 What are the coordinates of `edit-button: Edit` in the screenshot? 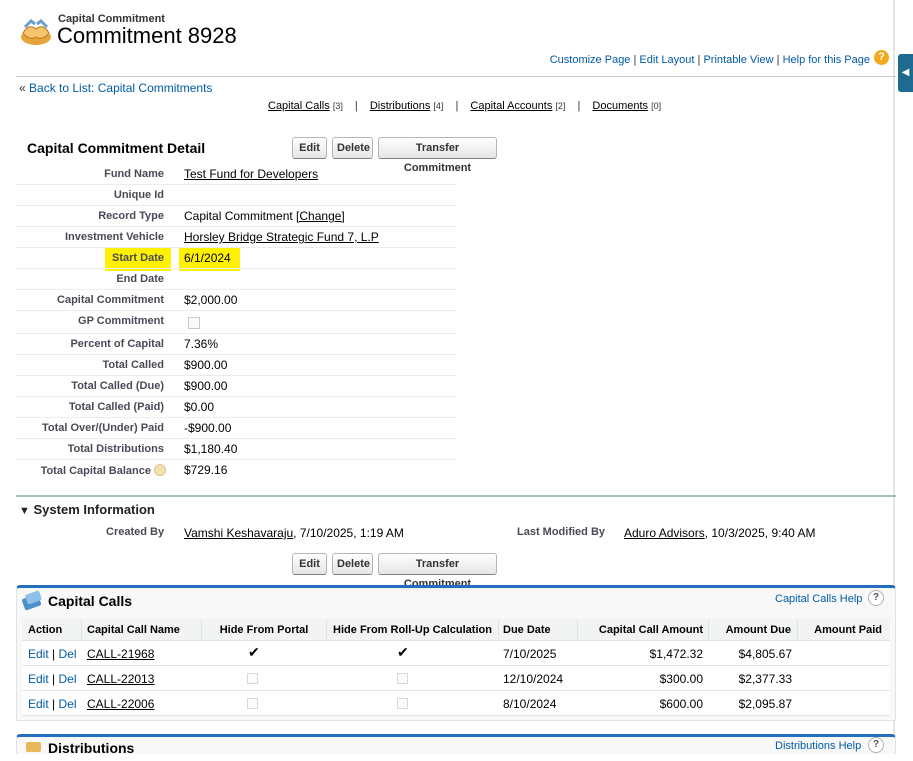 It's located at (309, 148).